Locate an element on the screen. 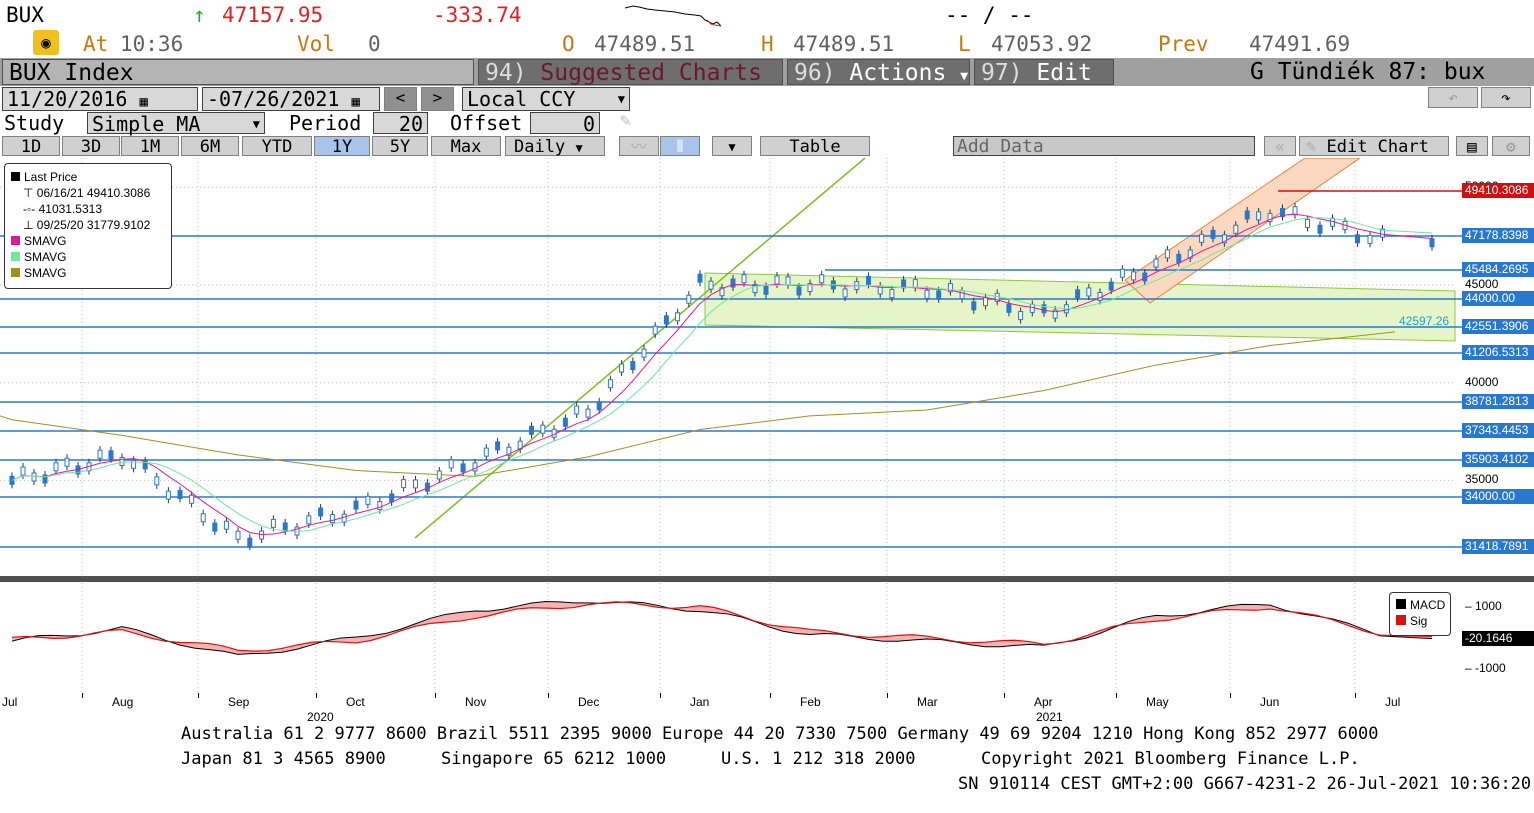  level-label-1: 47178.8398 is located at coordinates (1498, 235).